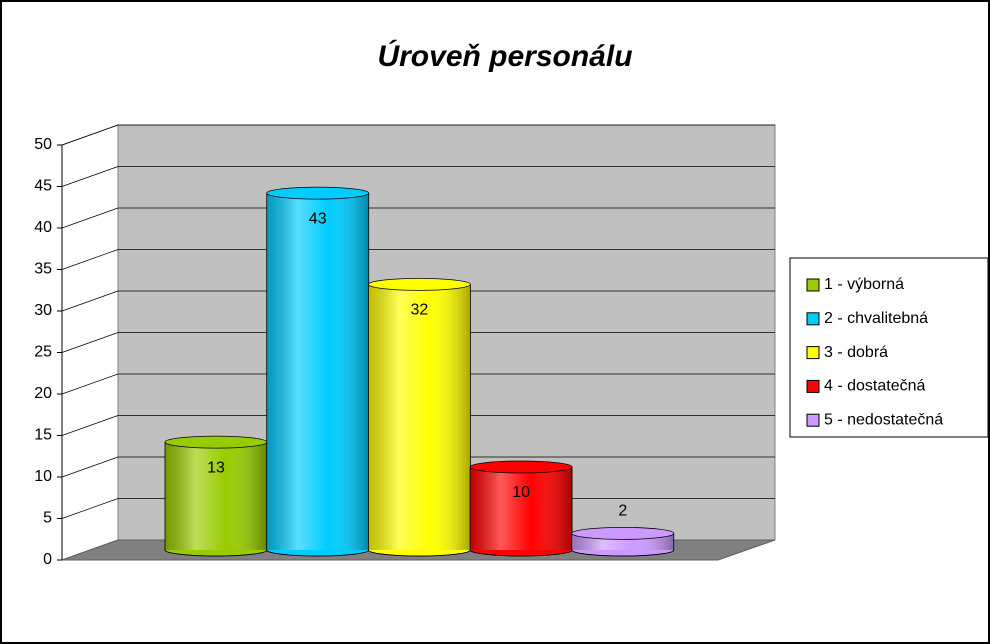 The width and height of the screenshot is (990, 644). I want to click on y-tick-label: 5, so click(47, 518).